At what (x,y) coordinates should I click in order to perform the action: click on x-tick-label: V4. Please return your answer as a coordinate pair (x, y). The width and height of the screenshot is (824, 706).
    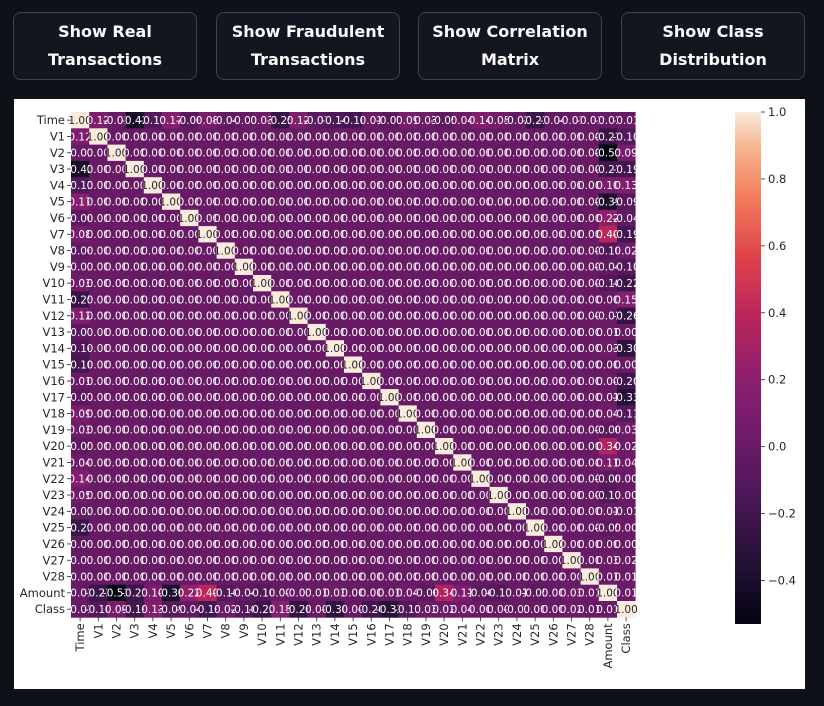
    Looking at the image, I should click on (153, 630).